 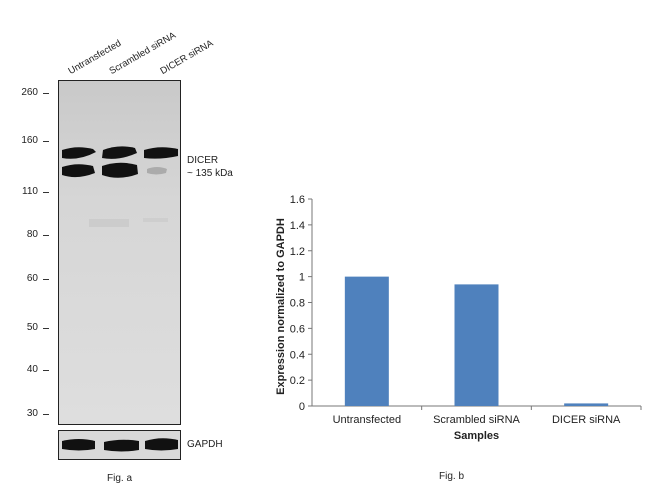 I want to click on band-upper-untransfected, so click(x=79, y=153).